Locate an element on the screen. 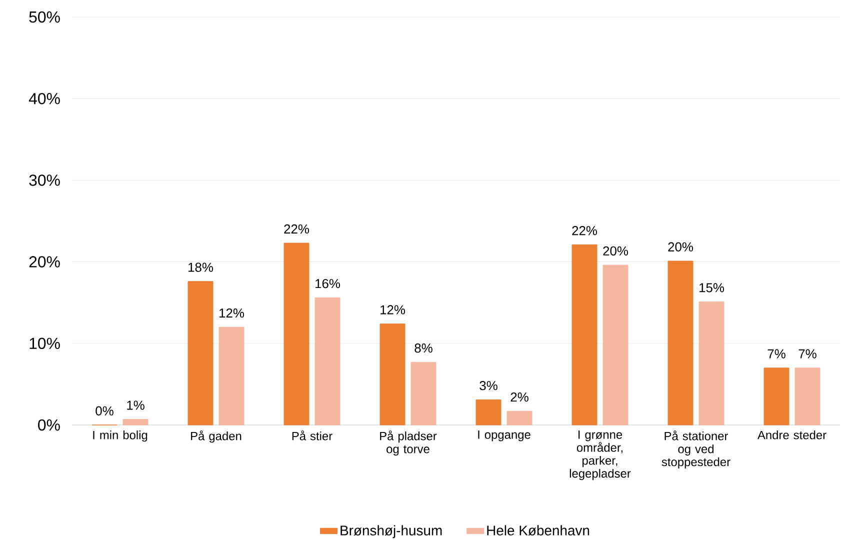 This screenshot has height=544, width=843. y-tick-label: 0% is located at coordinates (49, 425).